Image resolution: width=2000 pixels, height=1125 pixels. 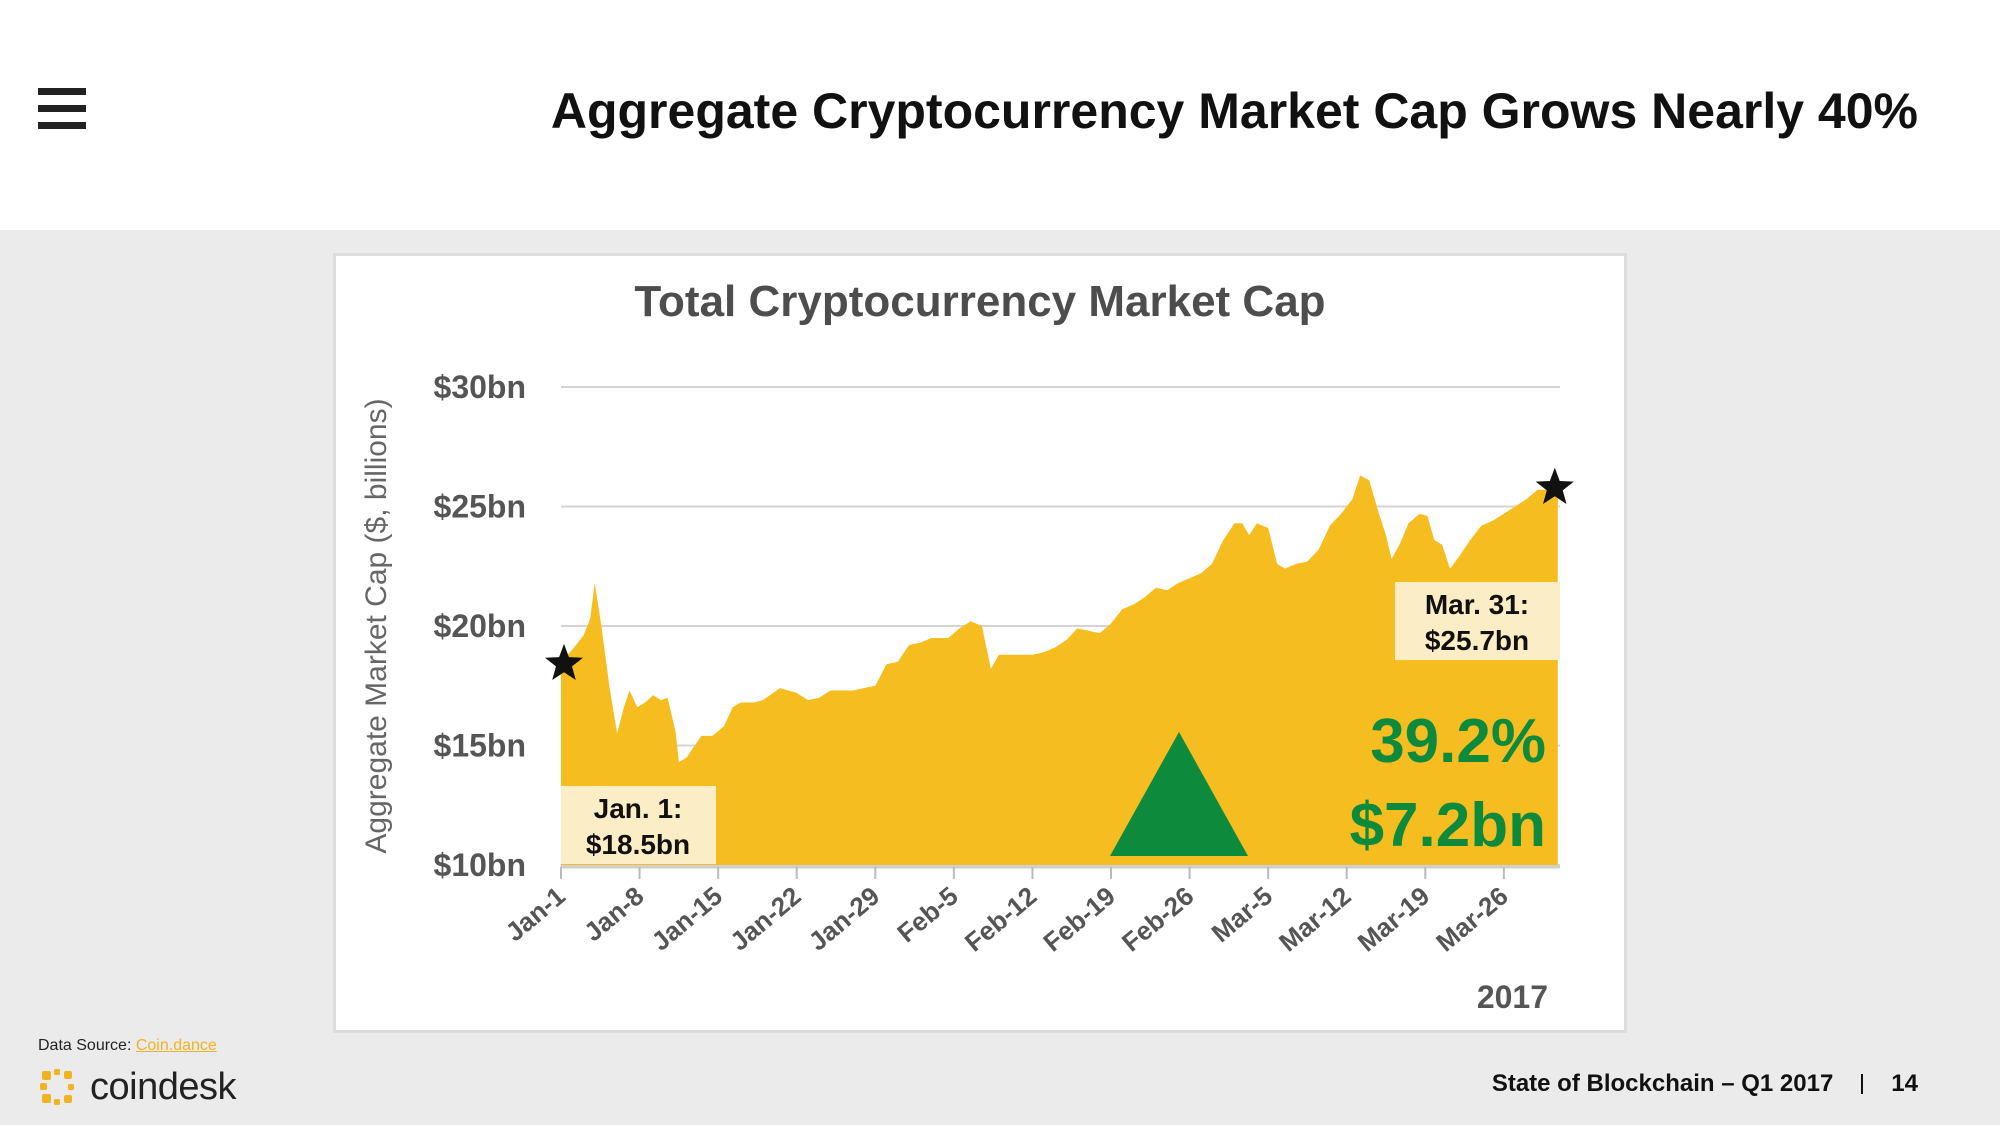 What do you see at coordinates (1662, 1083) in the screenshot?
I see `report-title: State of Blockchain – Q1 2017` at bounding box center [1662, 1083].